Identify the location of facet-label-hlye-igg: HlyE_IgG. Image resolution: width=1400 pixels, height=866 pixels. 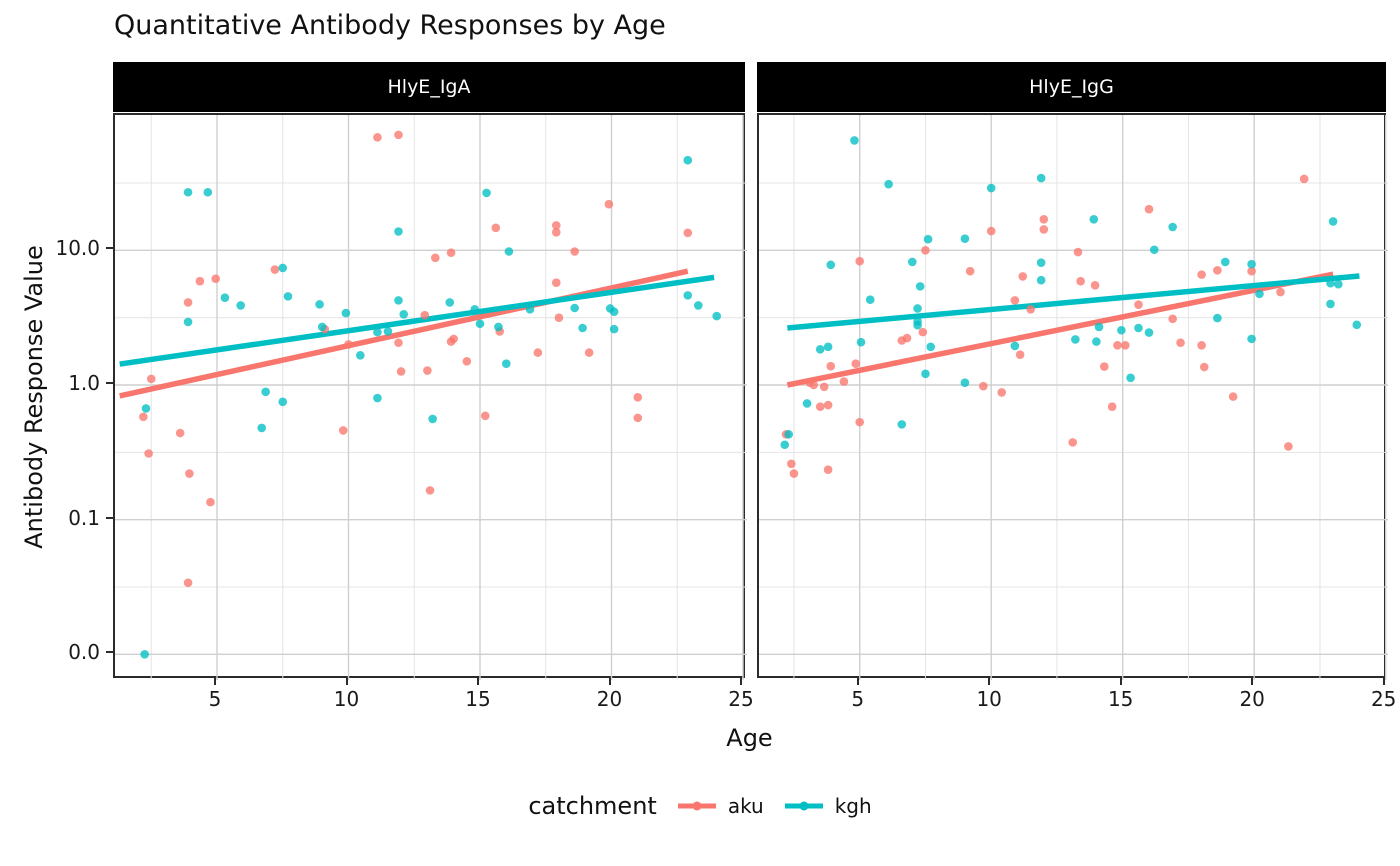
(1071, 87).